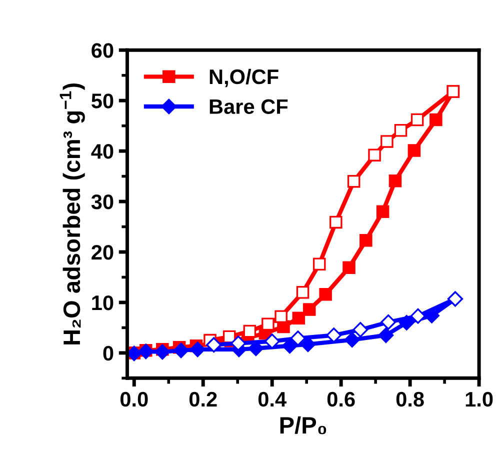  I want to click on y-tick-label: 60, so click(103, 50).